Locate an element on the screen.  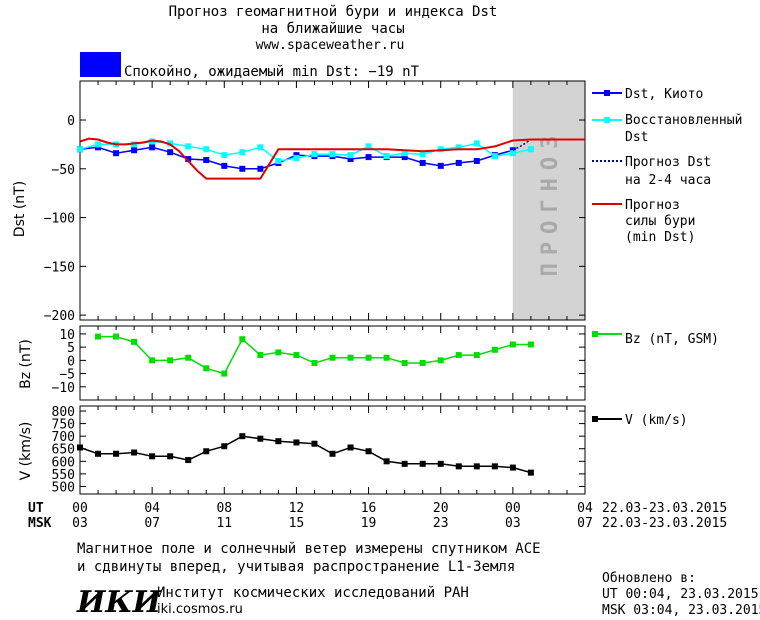
ut-tick-label: 20 is located at coordinates (441, 508).